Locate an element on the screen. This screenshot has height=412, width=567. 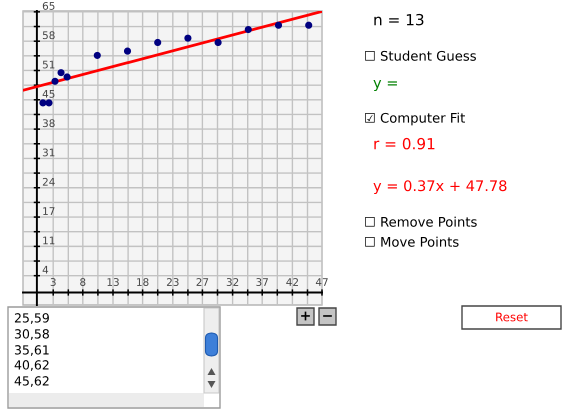
text: 40,62 is located at coordinates (31, 365).